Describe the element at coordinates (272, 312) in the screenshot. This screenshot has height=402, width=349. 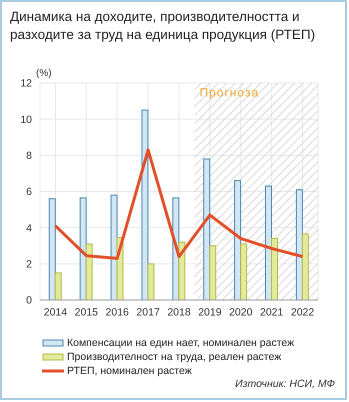
I see `x-tick-label: 2021` at that location.